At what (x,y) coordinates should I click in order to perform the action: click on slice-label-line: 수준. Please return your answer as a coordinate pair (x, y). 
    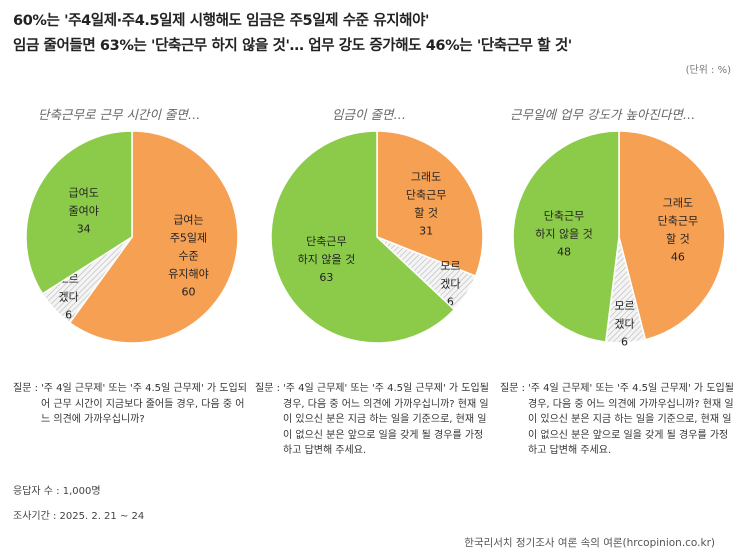
    Looking at the image, I should click on (188, 255).